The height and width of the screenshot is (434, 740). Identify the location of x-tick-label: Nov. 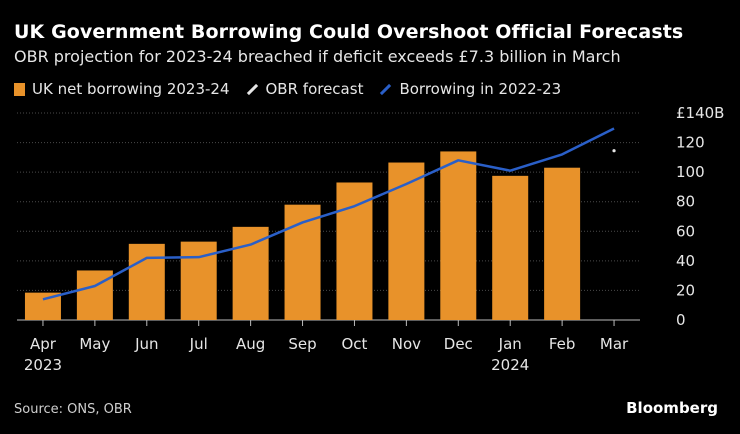
(406, 344).